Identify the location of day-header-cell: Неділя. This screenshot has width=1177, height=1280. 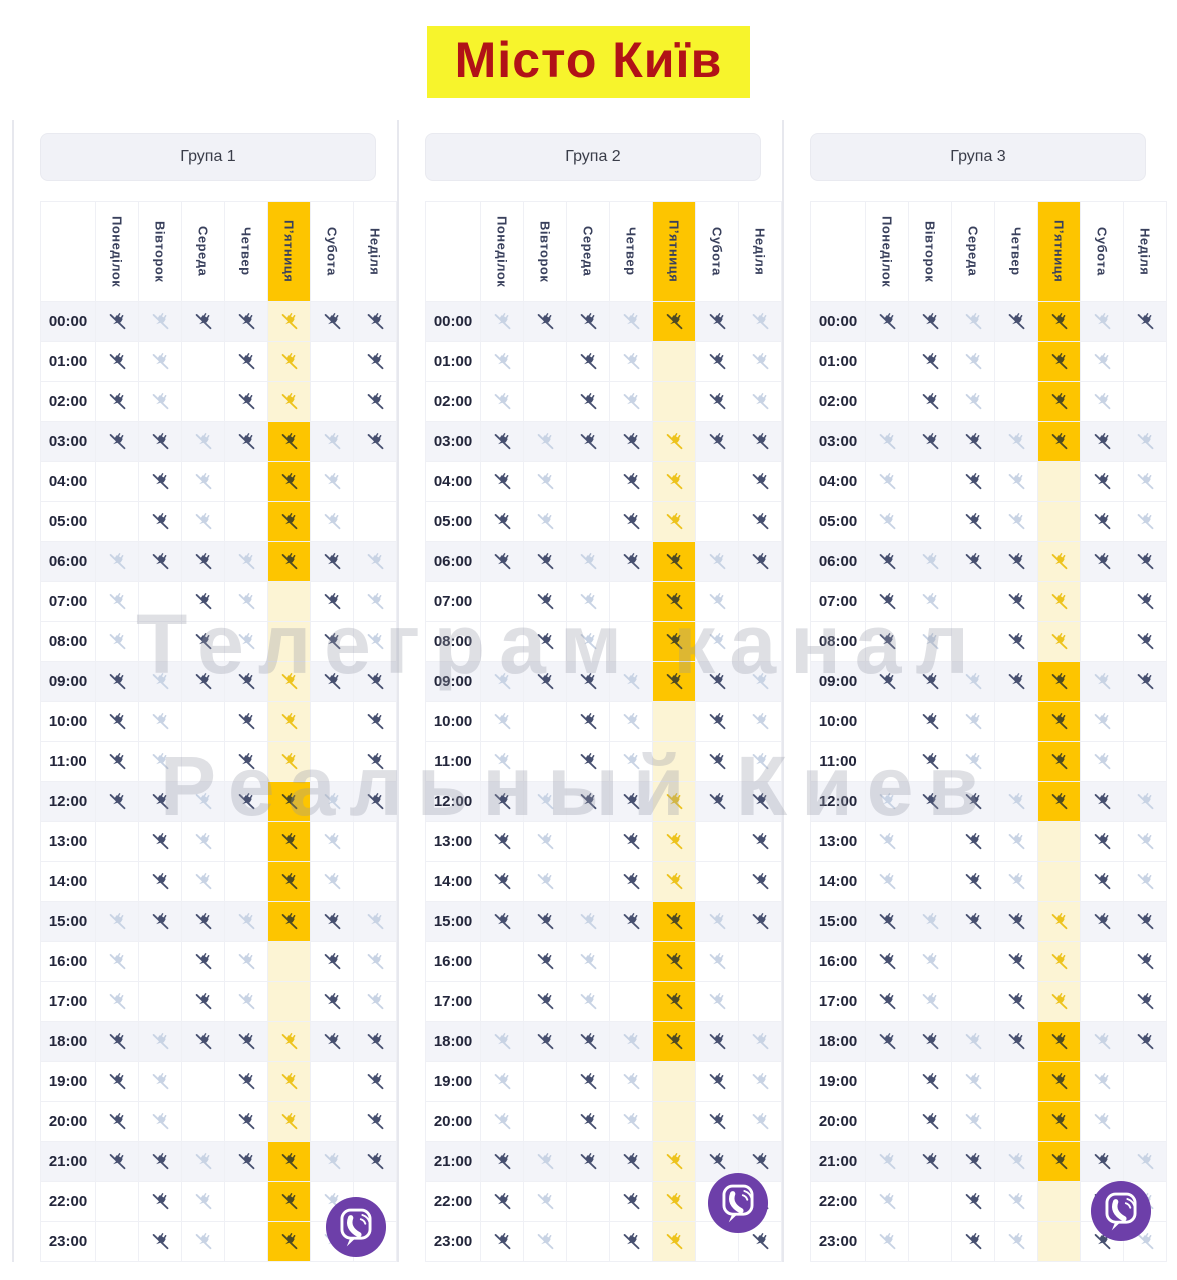
(1145, 252).